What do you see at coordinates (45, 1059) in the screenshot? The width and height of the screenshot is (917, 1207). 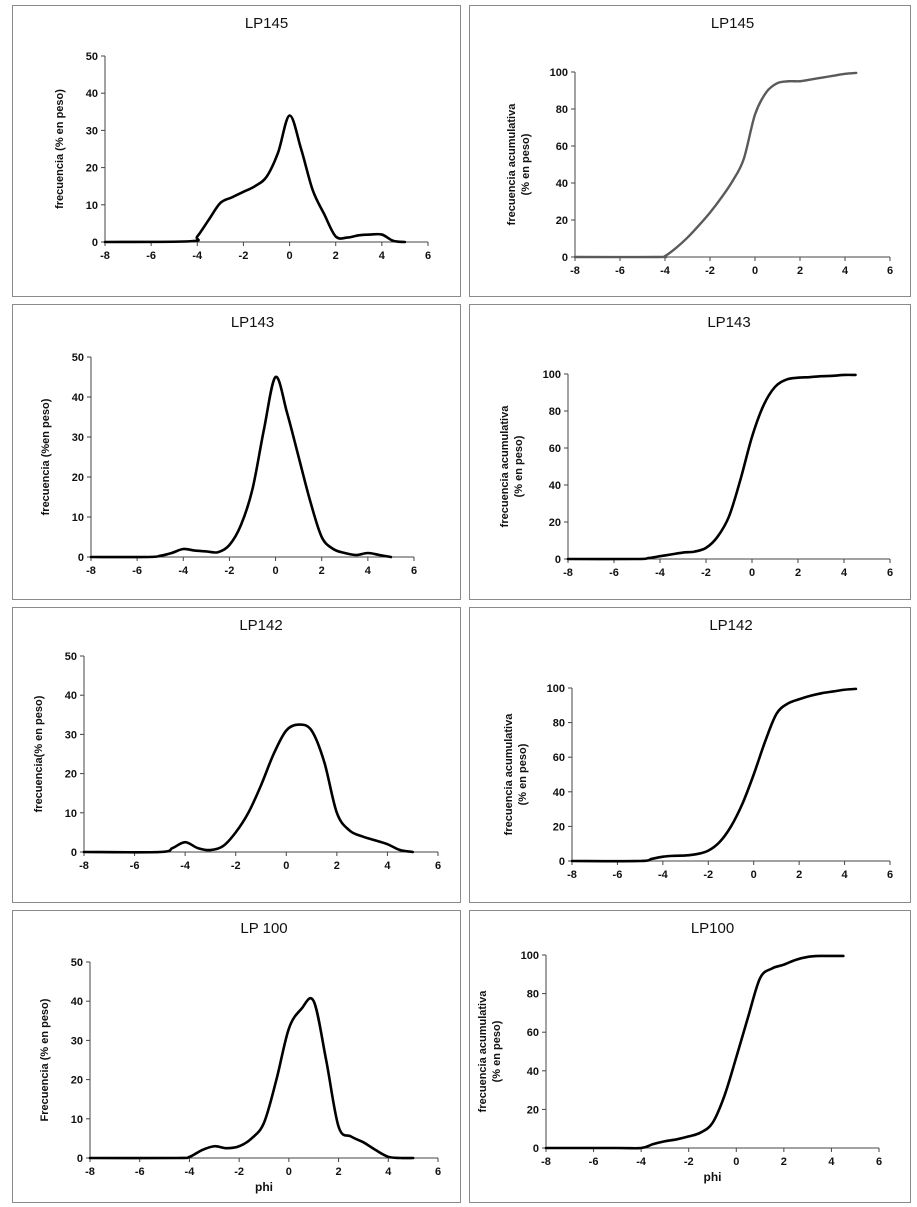 I see `y-axis-label: Frecuencia (% en peso)` at bounding box center [45, 1059].